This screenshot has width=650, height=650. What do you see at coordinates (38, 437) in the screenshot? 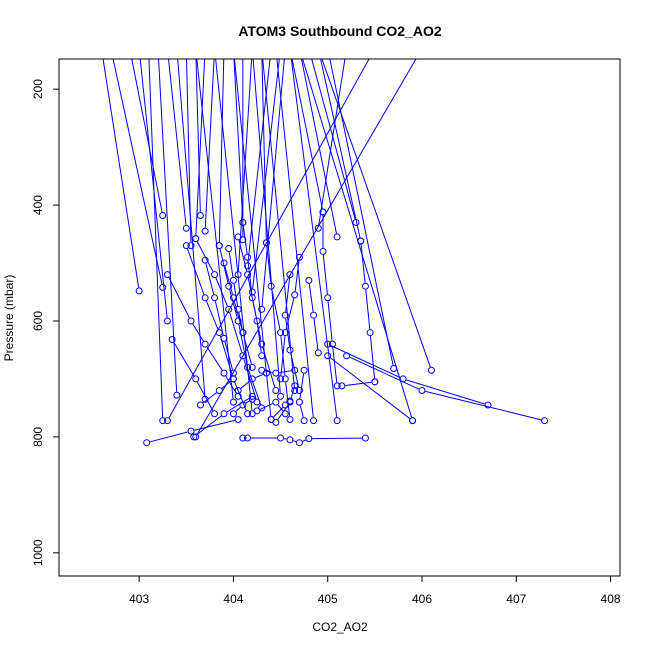
I see `y-tick-label: 800` at bounding box center [38, 437].